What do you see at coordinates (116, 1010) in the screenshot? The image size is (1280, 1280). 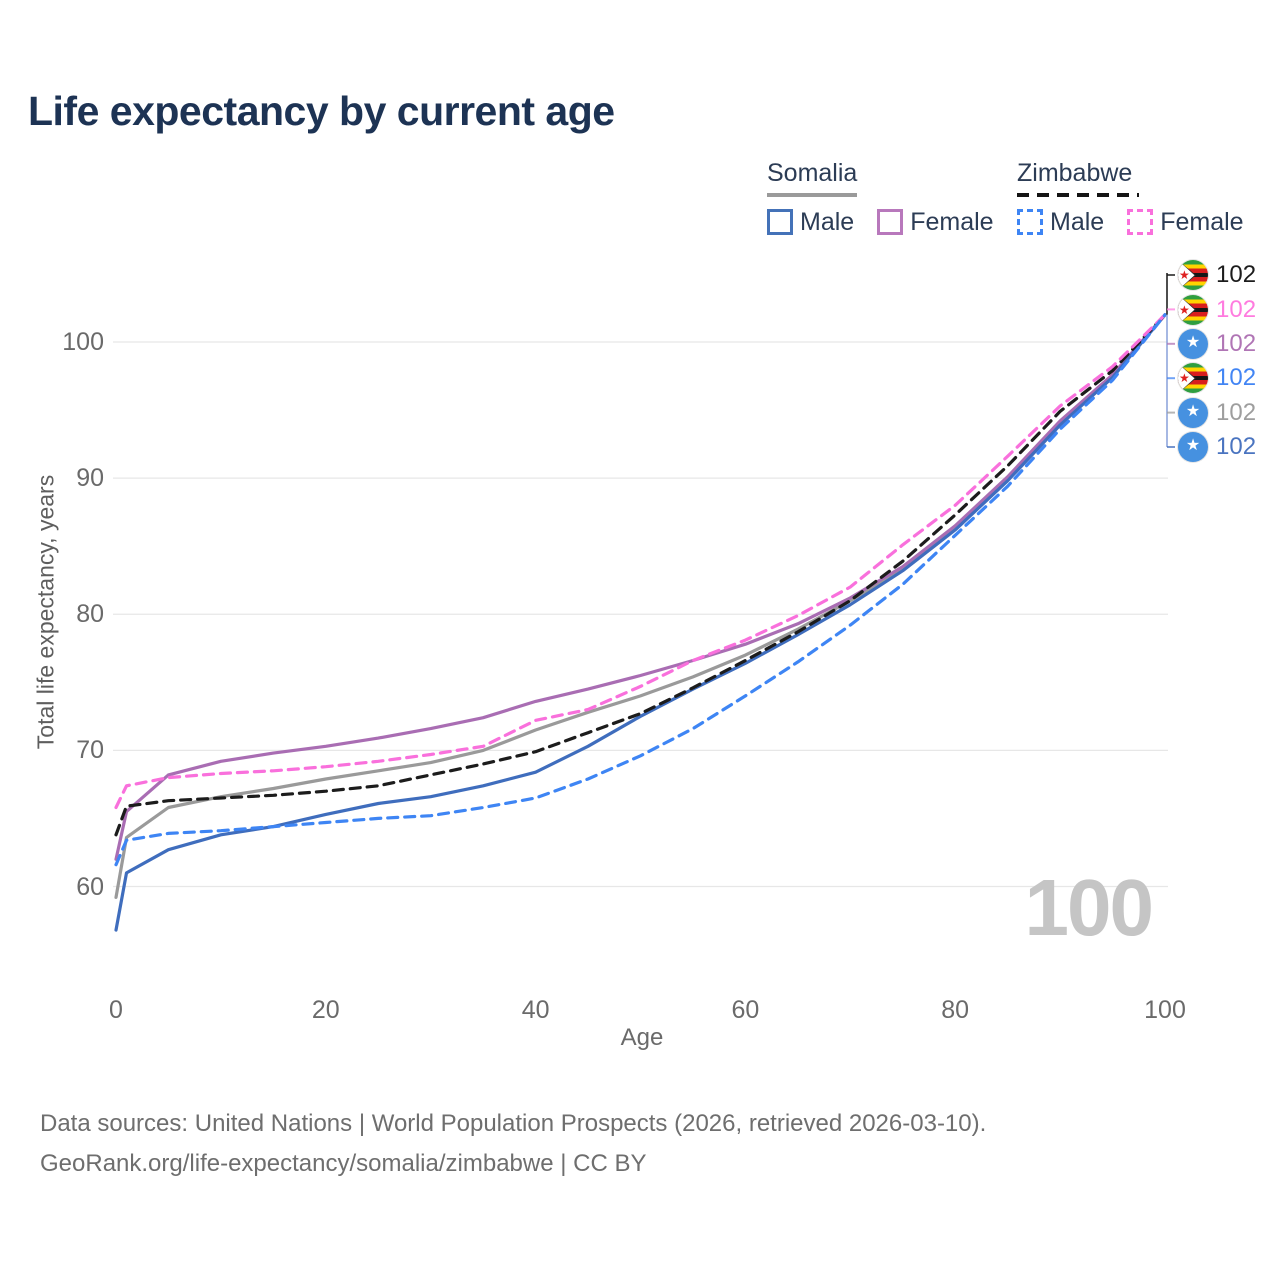 I see `x-tick-label: 0` at bounding box center [116, 1010].